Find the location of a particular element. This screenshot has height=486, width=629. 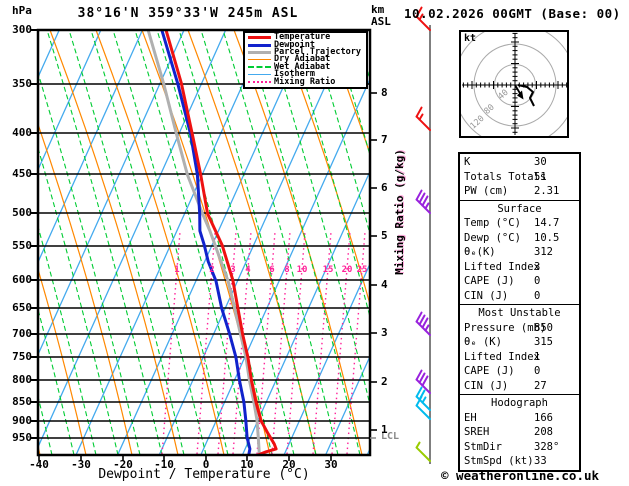

sounding-curve is located at coordinates (206, 242).